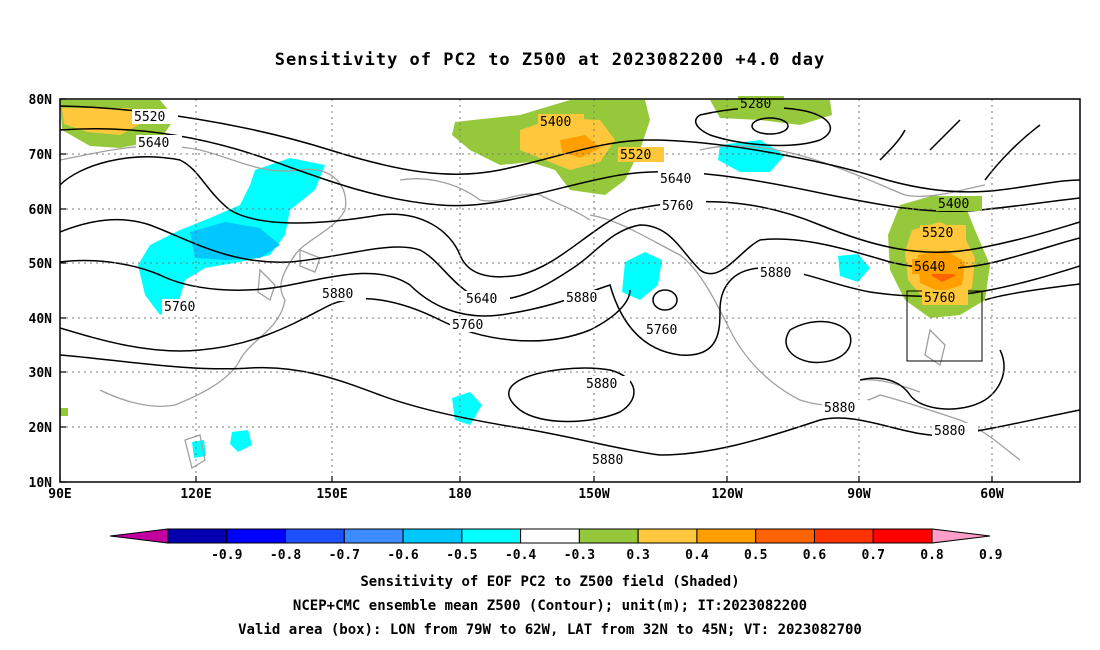  Describe the element at coordinates (992, 494) in the screenshot. I see `lon-label: 60W` at that location.